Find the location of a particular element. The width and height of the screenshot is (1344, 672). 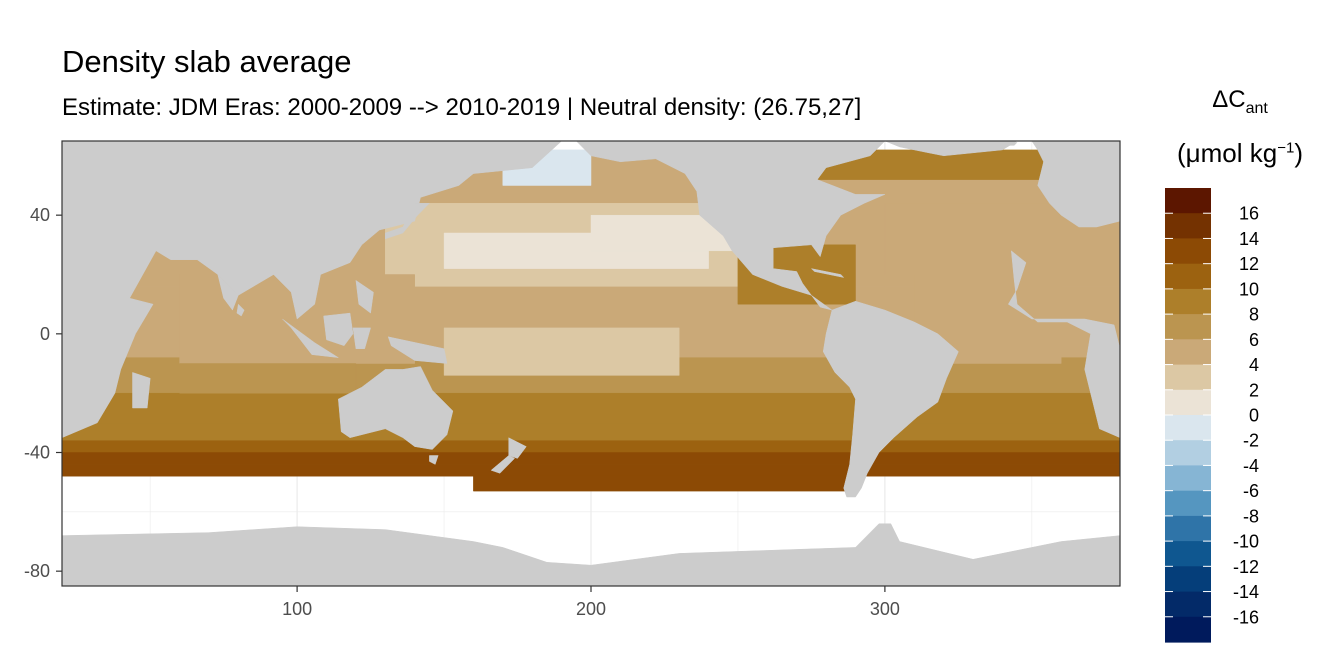

colorbar: 16 14 12 10 8 6 4 2 0 -2 -4 -6 -8 -10 -12 -14 -16 is located at coordinates (1212, 415).